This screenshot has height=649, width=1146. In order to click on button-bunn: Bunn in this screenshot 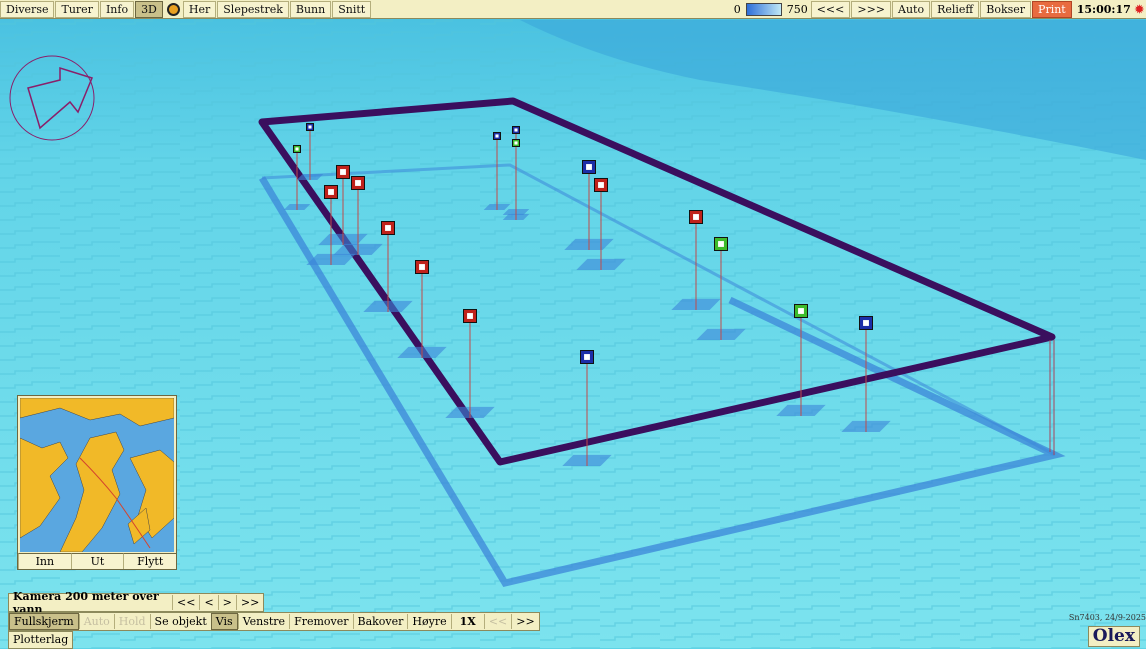, I will do `click(310, 9)`.